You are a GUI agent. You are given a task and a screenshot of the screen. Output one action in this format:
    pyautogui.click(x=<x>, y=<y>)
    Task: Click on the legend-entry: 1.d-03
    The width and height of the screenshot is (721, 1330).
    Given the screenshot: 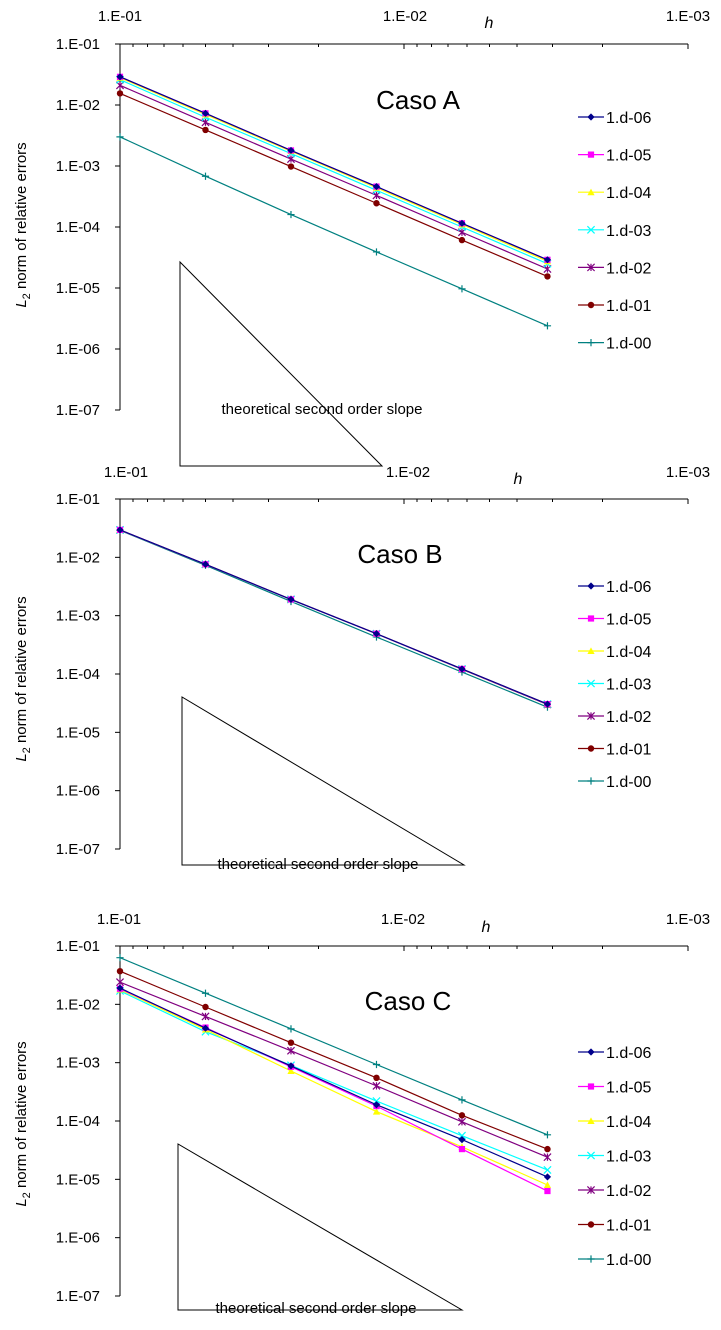 What is the action you would take?
    pyautogui.click(x=614, y=231)
    